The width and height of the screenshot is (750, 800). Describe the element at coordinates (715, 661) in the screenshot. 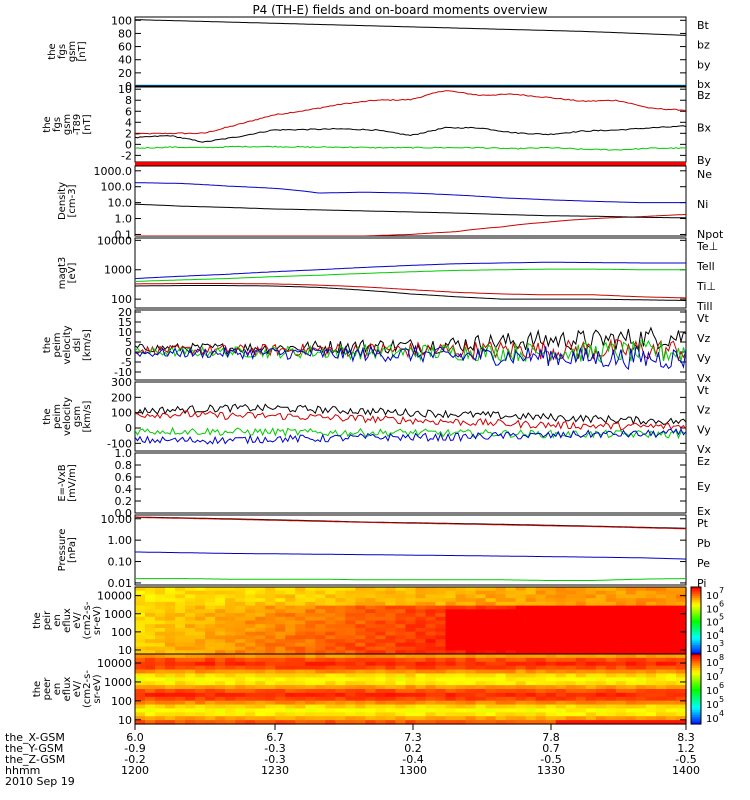

I see `colorbar-tick: 10⁸` at that location.